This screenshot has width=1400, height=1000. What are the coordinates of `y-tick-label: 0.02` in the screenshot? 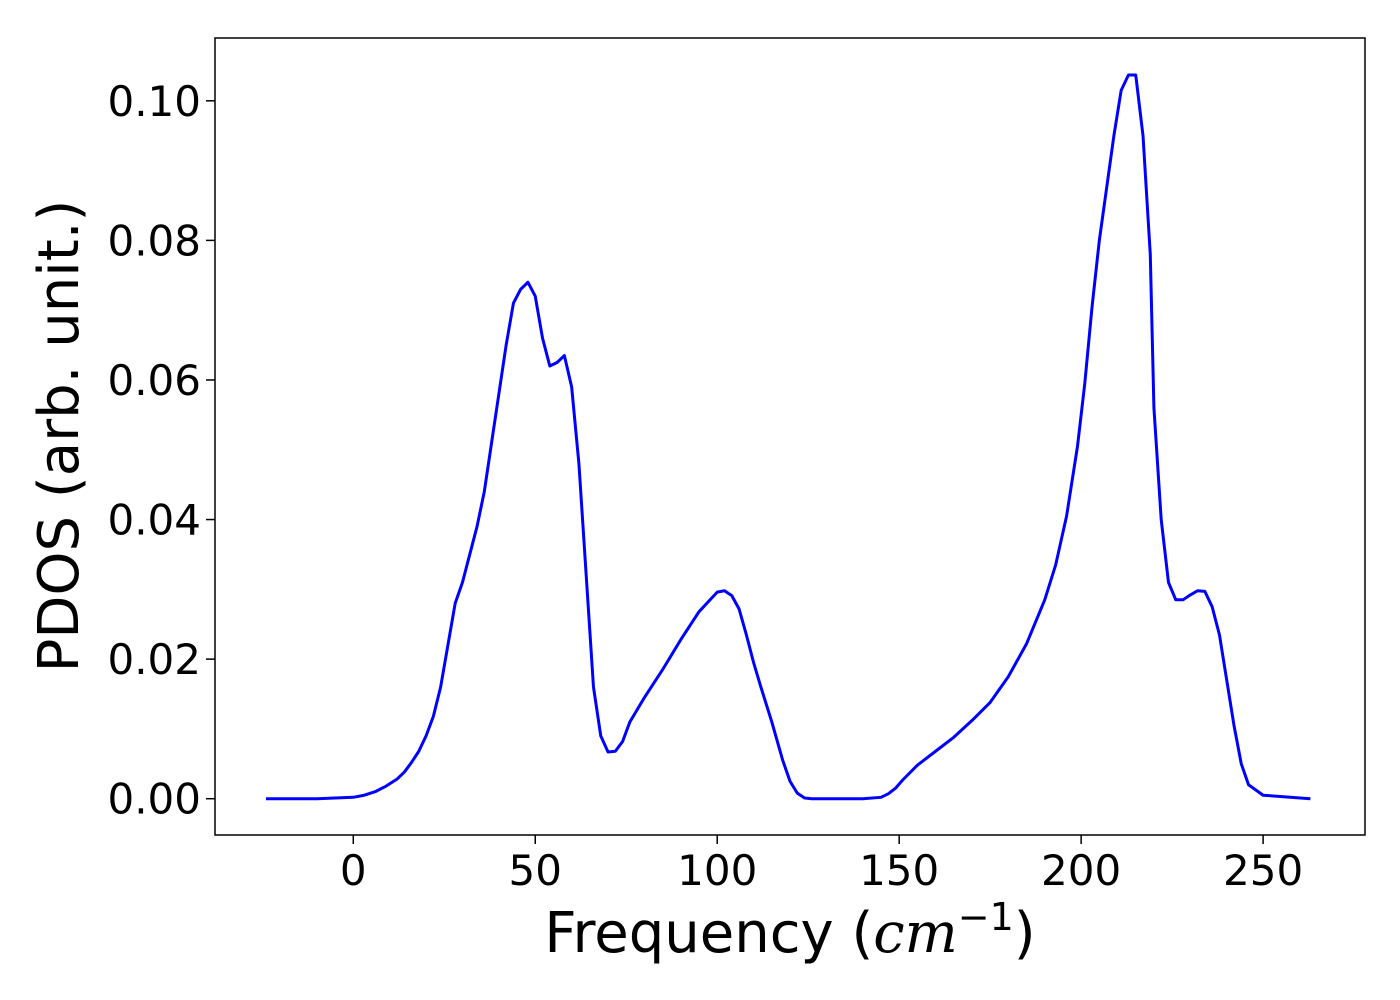 It's located at (154, 659).